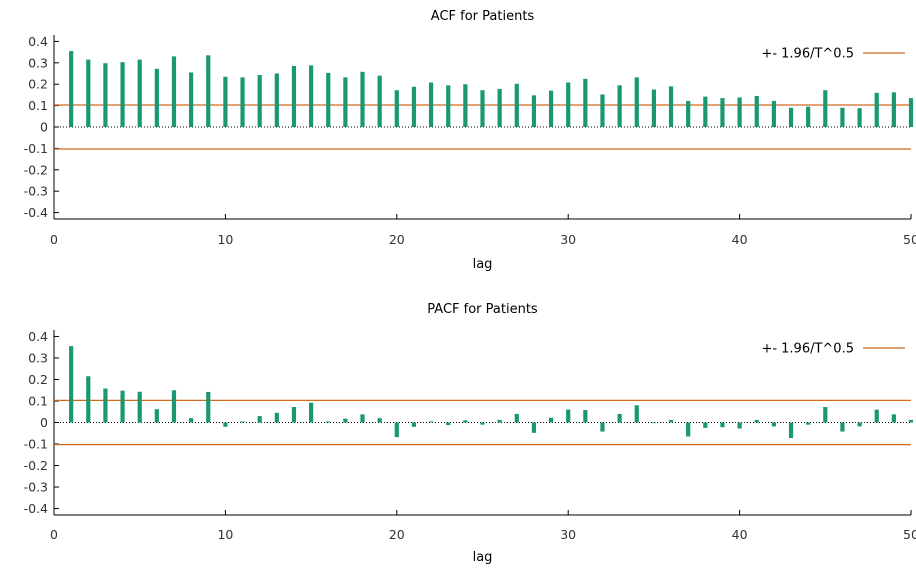  What do you see at coordinates (36, 465) in the screenshot?
I see `pacf-ytick-label: -0.2` at bounding box center [36, 465].